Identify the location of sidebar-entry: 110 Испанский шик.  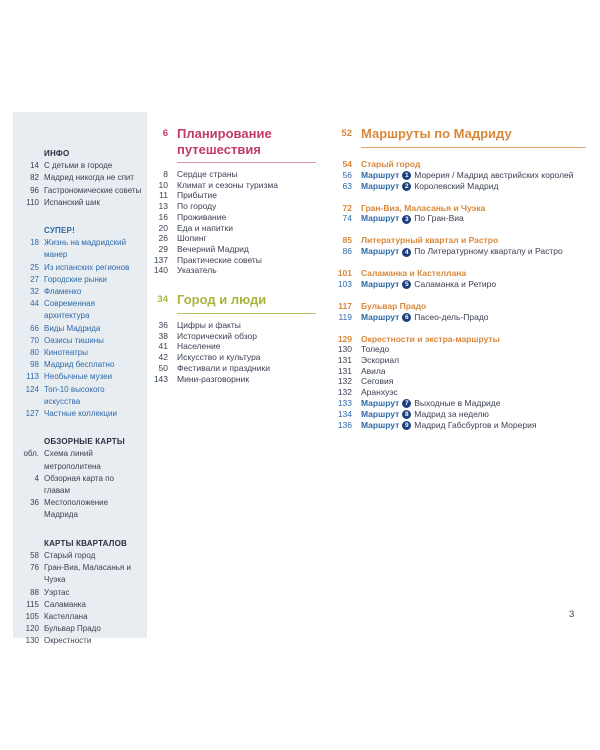
(77, 203).